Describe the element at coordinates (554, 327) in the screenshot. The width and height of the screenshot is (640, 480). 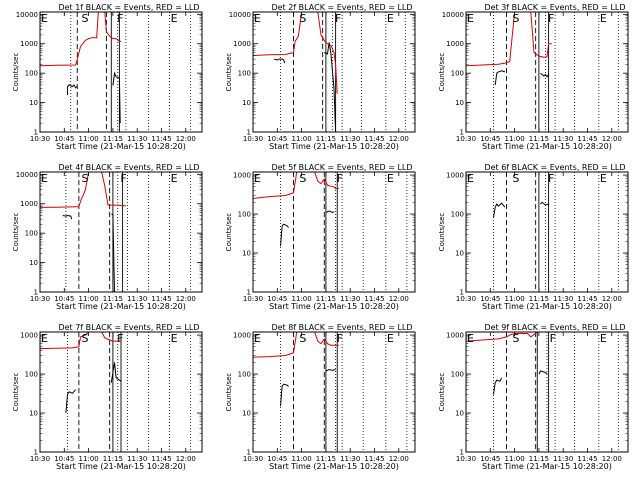
I see `plot-title: Det 9f BLACK = Events, RED = LLD` at that location.